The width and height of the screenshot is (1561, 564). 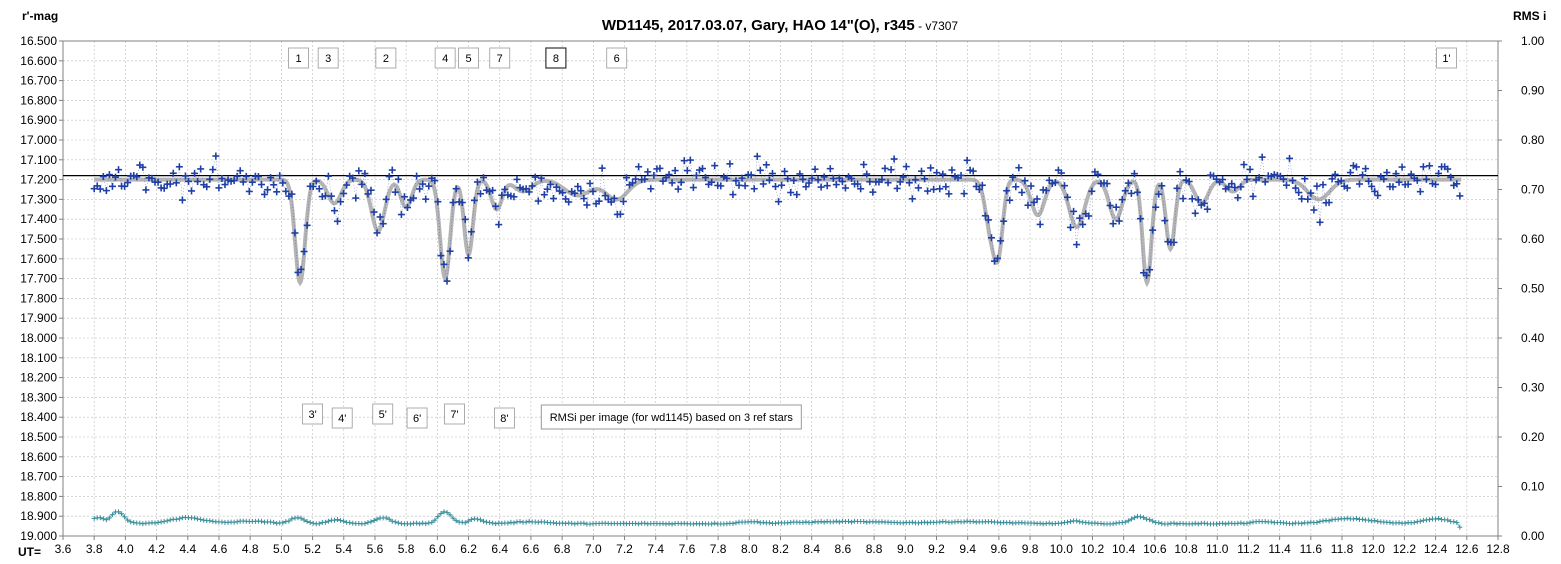 What do you see at coordinates (617, 58) in the screenshot?
I see `dip-marker-upper: 6` at bounding box center [617, 58].